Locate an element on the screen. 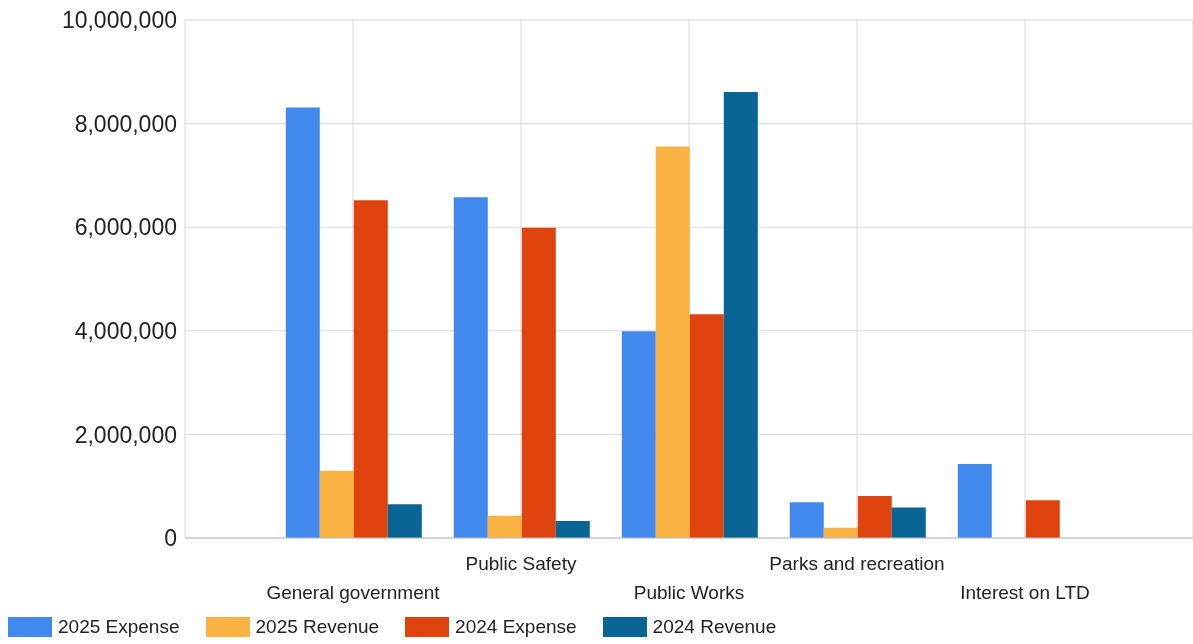  x-tick-label: General government is located at coordinates (353, 592).